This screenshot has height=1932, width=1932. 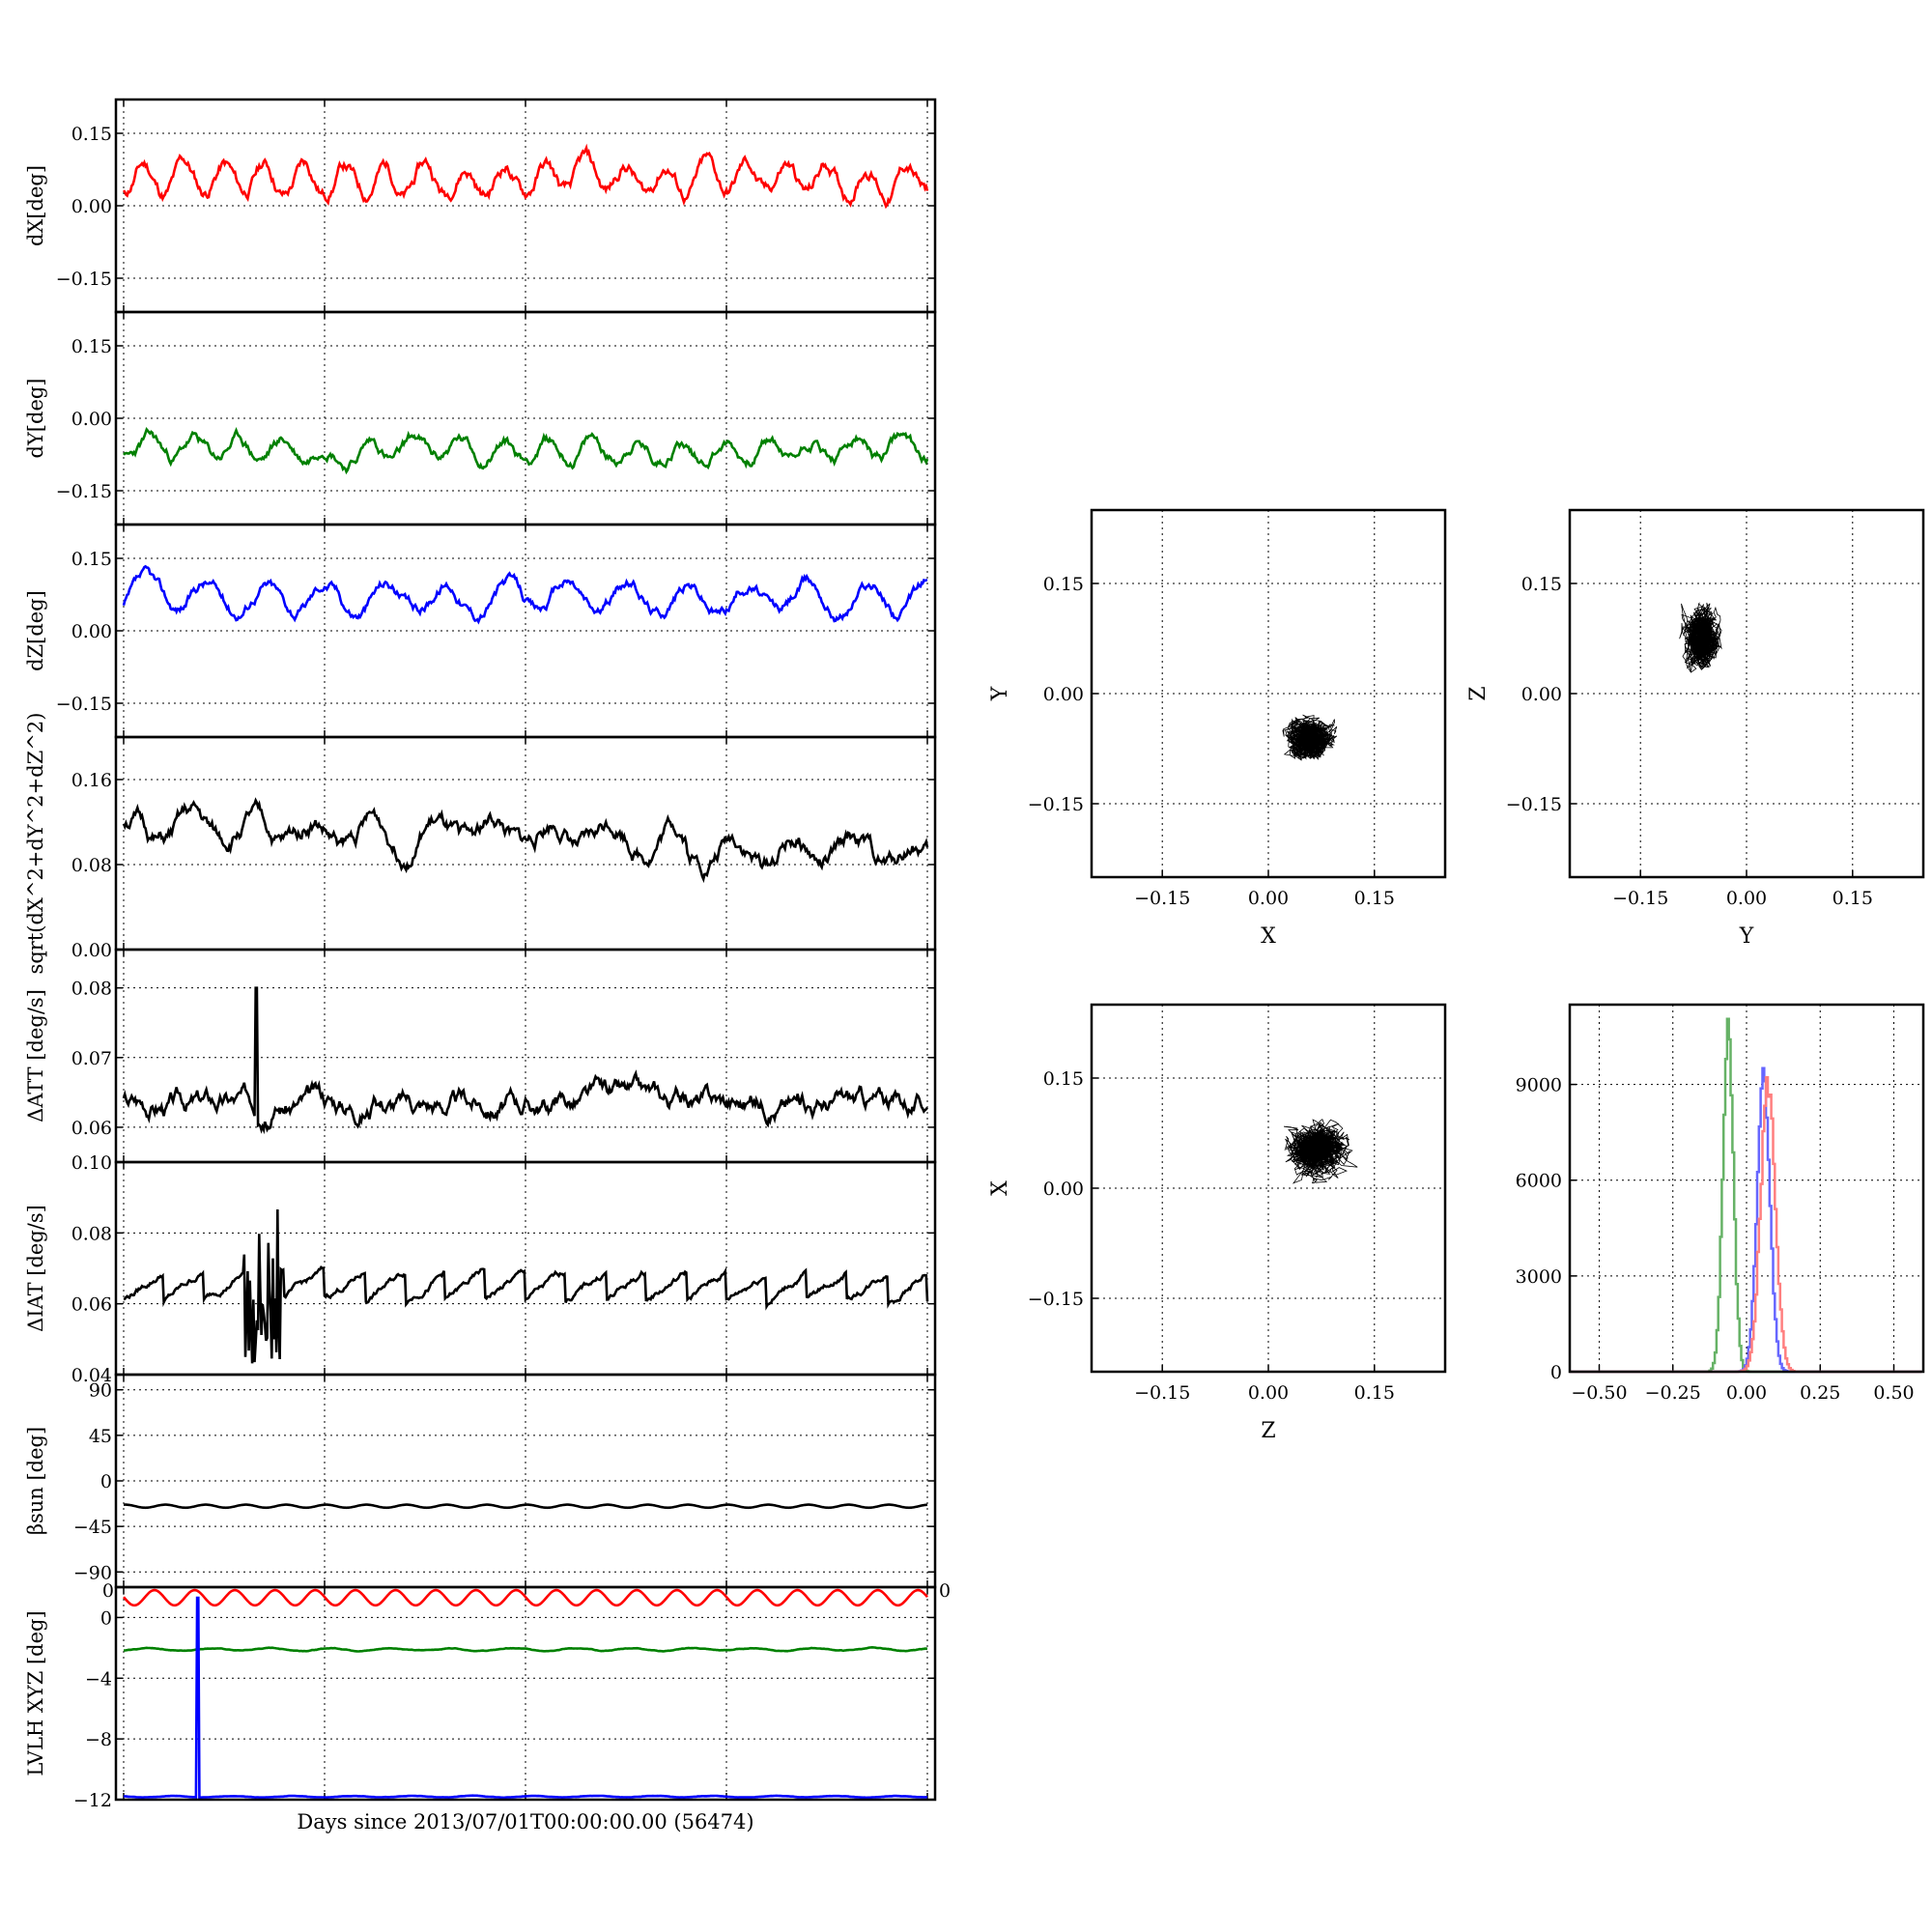 What do you see at coordinates (945, 1591) in the screenshot?
I see `top-tick-label-right: 0` at bounding box center [945, 1591].